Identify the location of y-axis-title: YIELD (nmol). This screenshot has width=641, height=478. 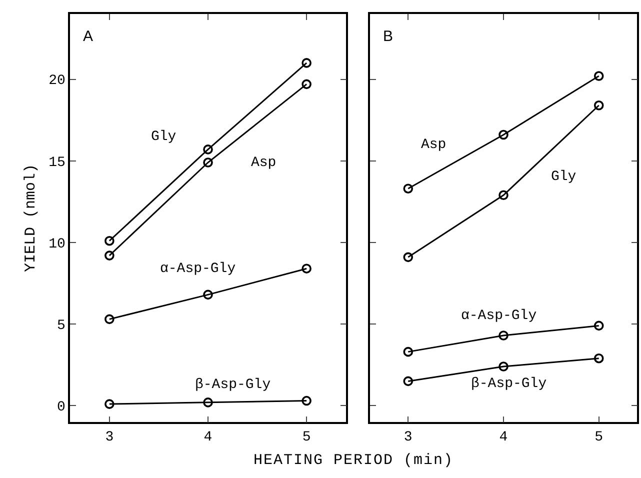
(31, 218).